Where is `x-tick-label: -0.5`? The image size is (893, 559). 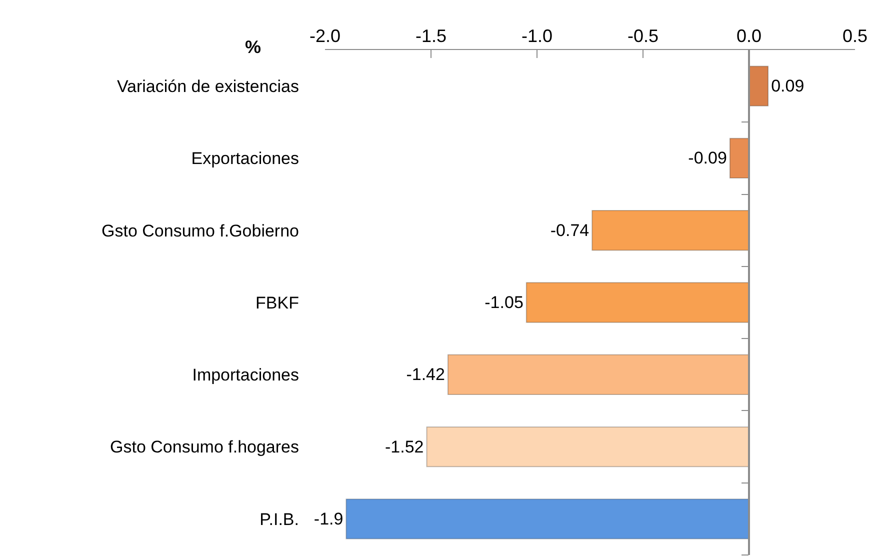 x-tick-label: -0.5 is located at coordinates (643, 36).